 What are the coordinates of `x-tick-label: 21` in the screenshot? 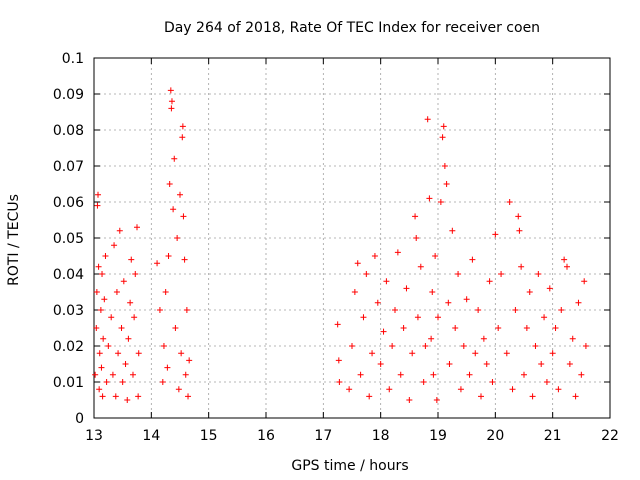 It's located at (553, 436).